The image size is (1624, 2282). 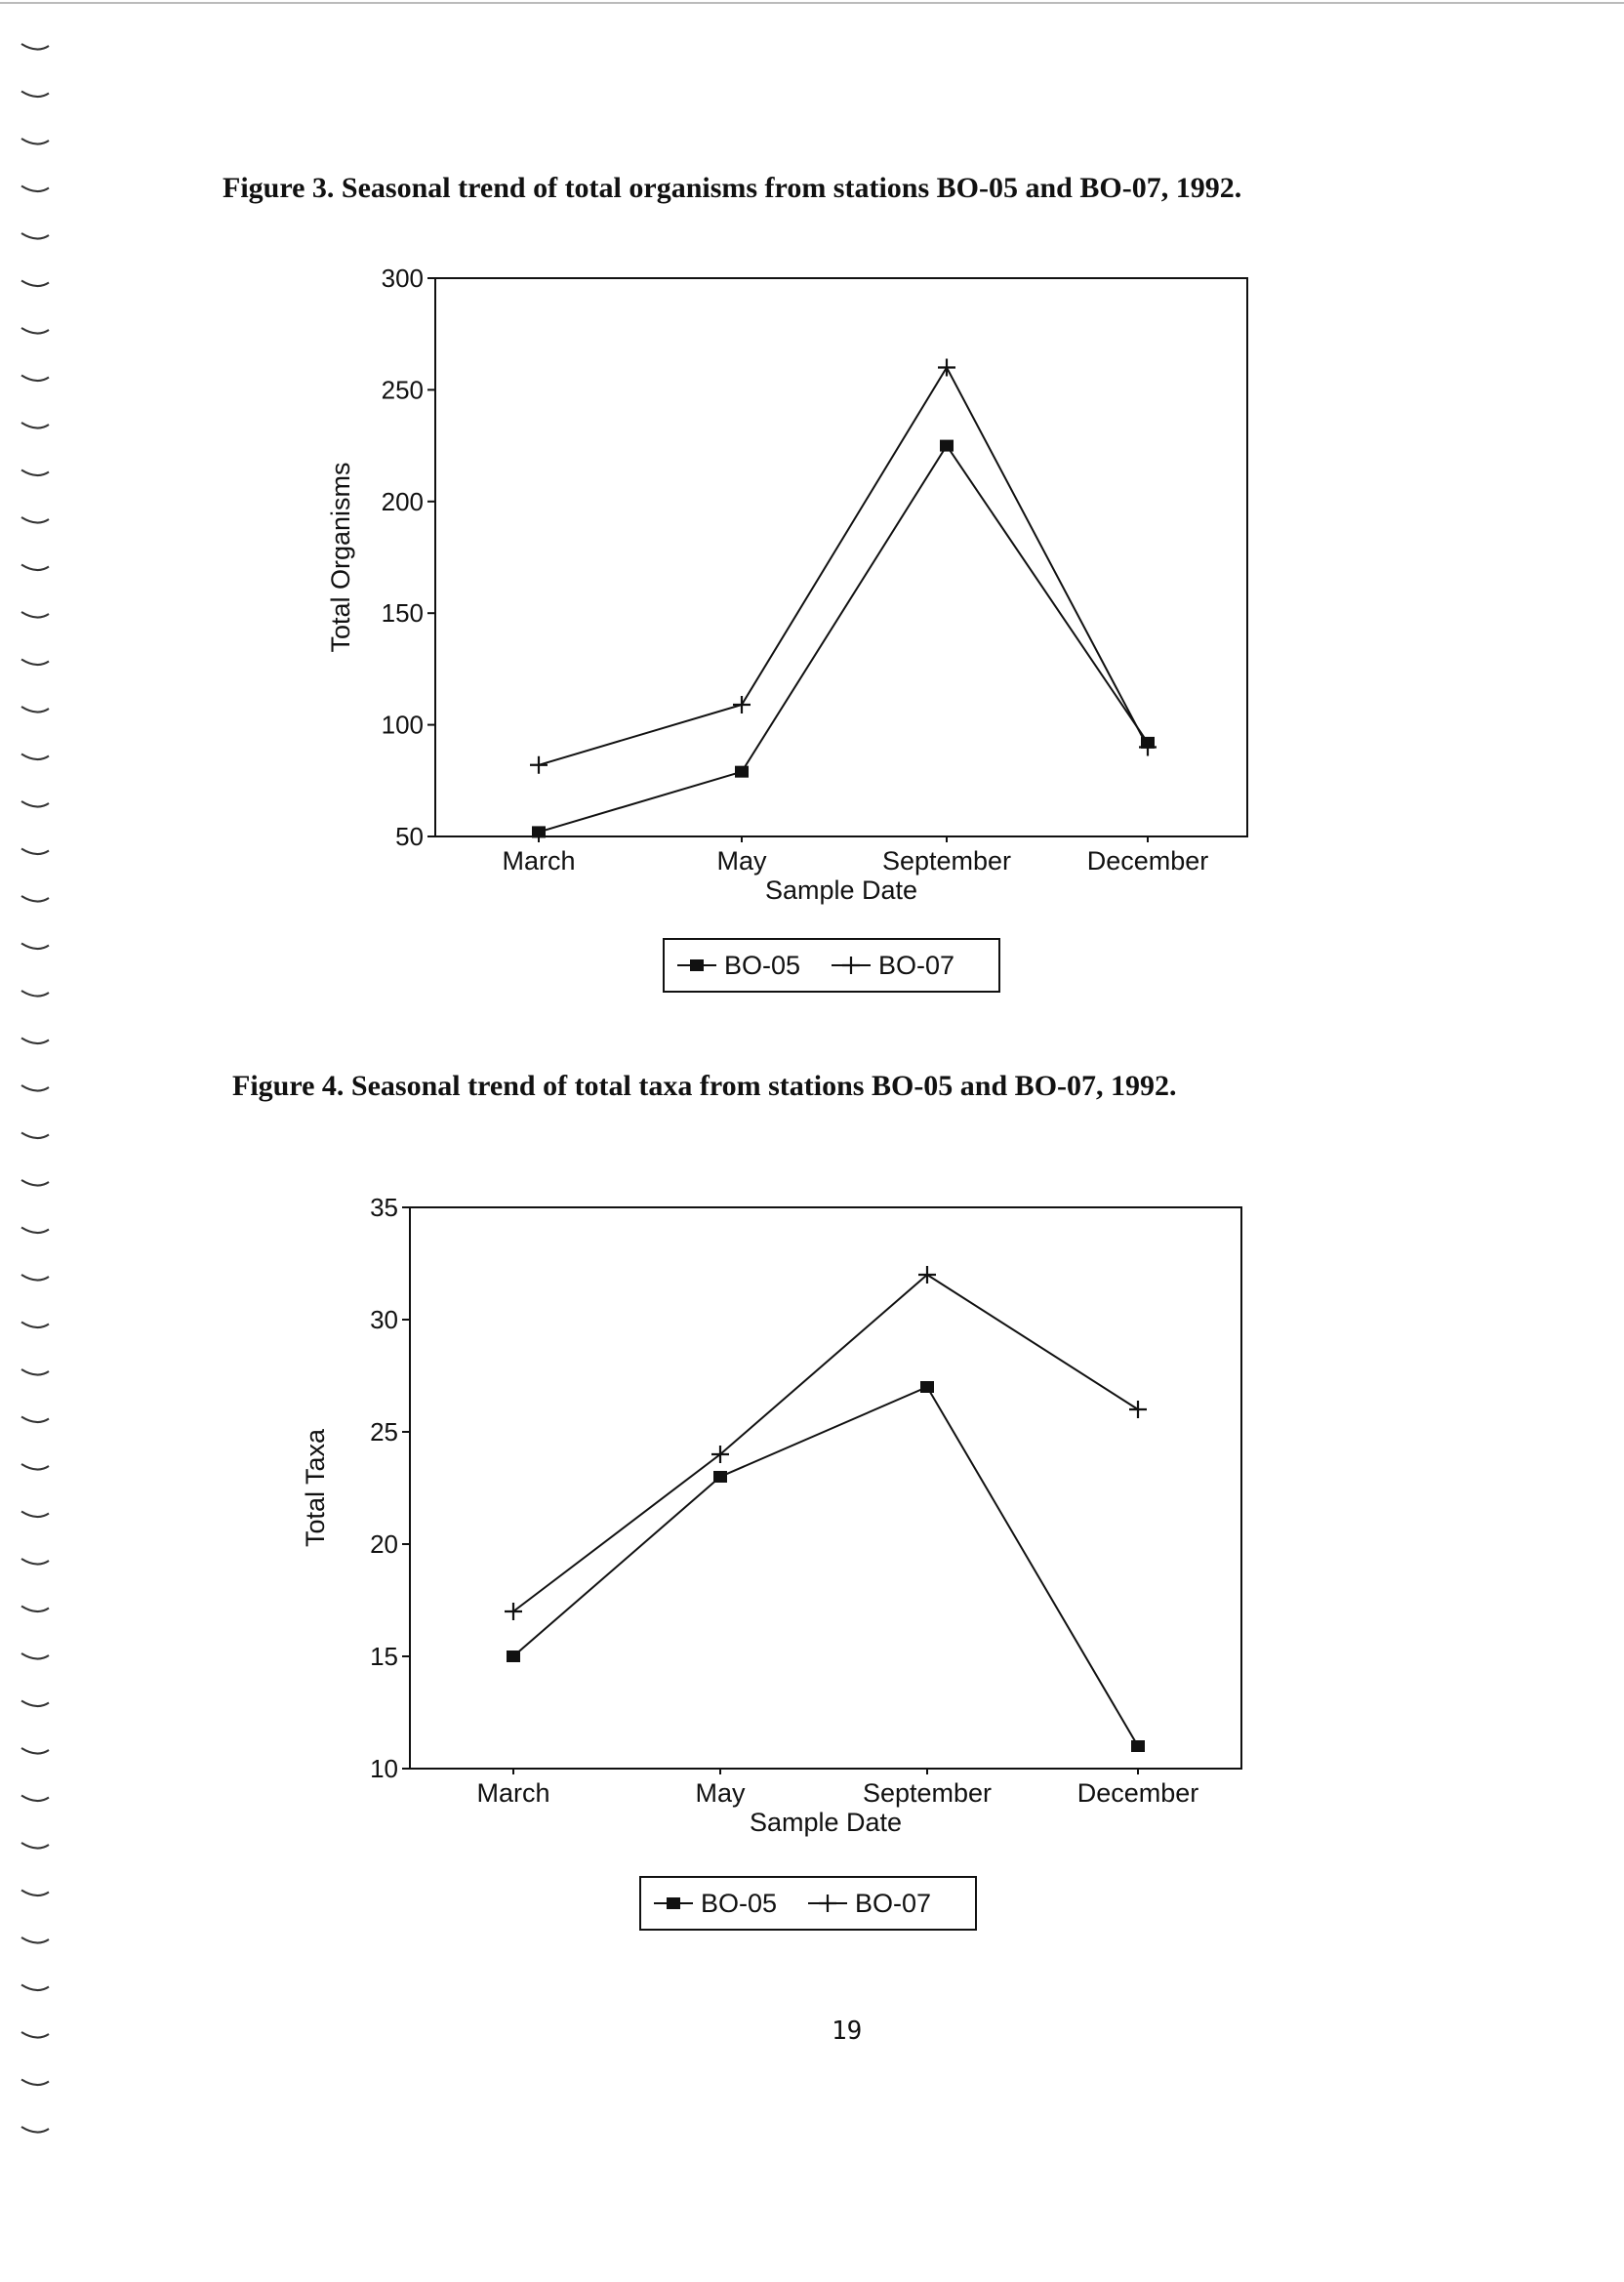 What do you see at coordinates (847, 2032) in the screenshot?
I see `page-number: 19` at bounding box center [847, 2032].